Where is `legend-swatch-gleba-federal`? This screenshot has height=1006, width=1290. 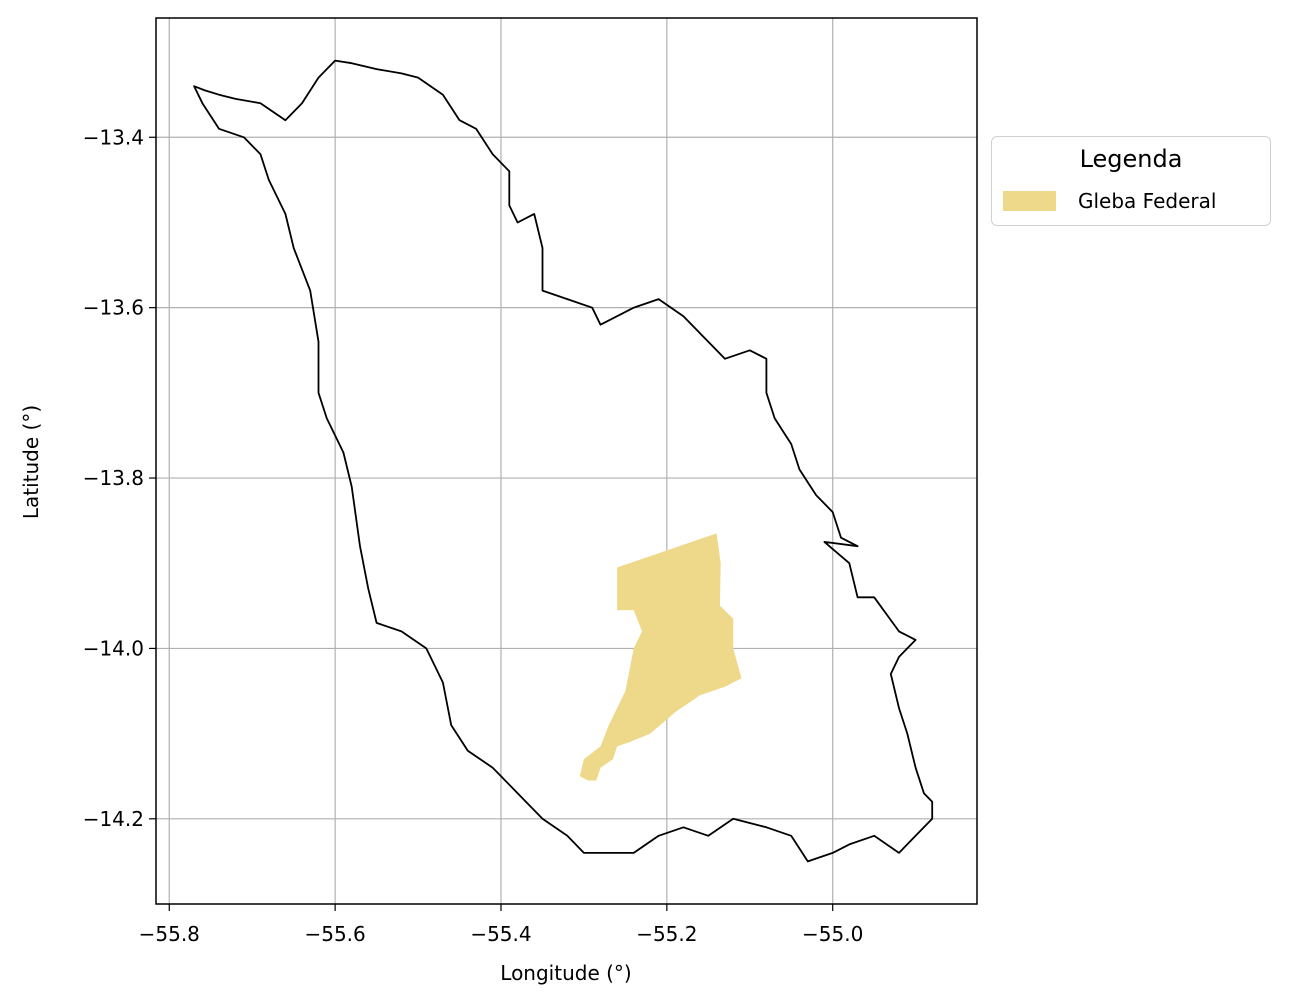 legend-swatch-gleba-federal is located at coordinates (1029, 201).